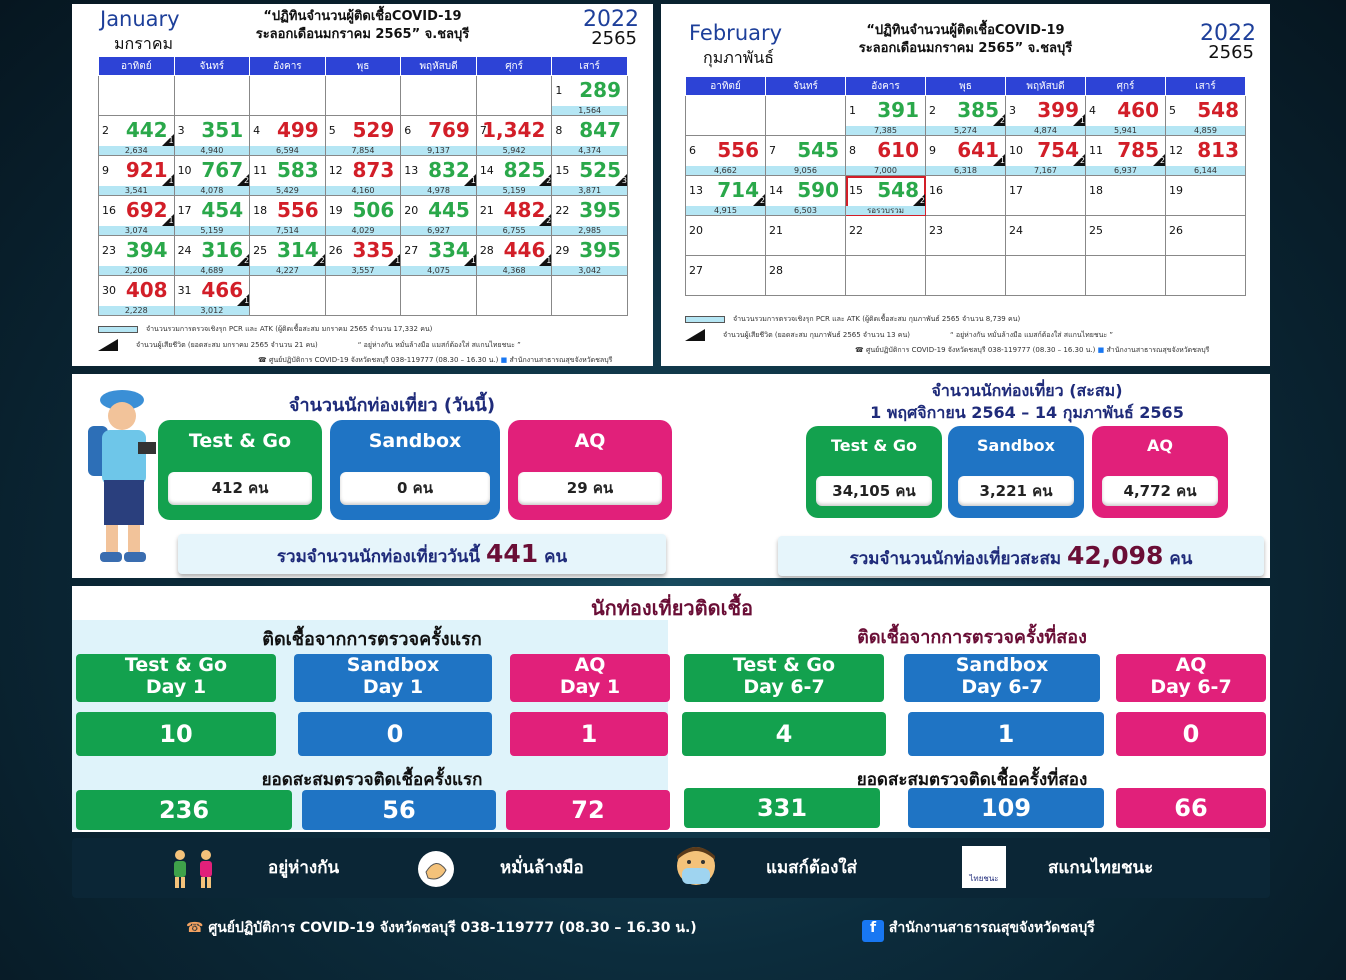 Image resolution: width=1346 pixels, height=980 pixels. What do you see at coordinates (725, 170) in the screenshot?
I see `test-total: 4,662` at bounding box center [725, 170].